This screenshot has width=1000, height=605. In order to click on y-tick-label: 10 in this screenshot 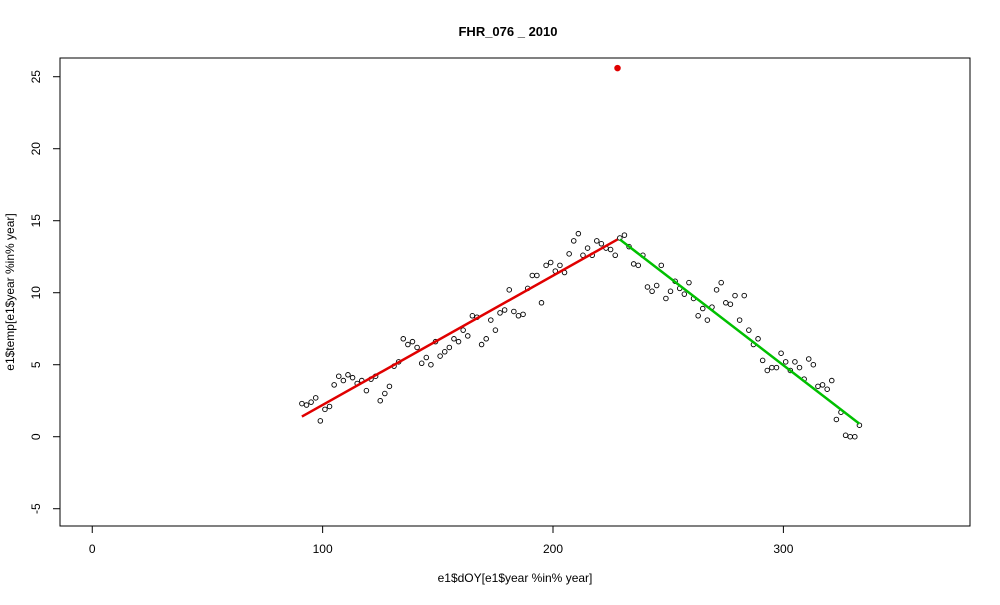, I will do `click(36, 293)`.